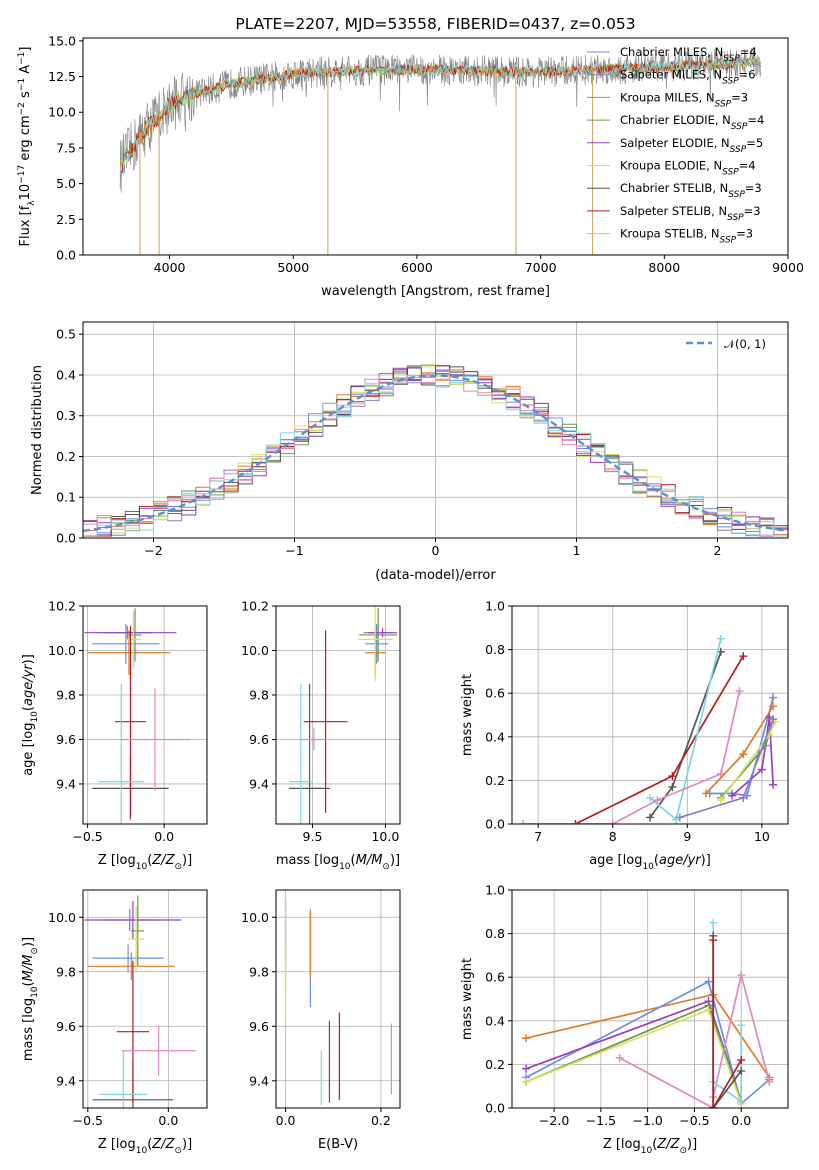 Image resolution: width=819 pixels, height=1170 pixels. I want to click on x-tick-label: 8, so click(613, 836).